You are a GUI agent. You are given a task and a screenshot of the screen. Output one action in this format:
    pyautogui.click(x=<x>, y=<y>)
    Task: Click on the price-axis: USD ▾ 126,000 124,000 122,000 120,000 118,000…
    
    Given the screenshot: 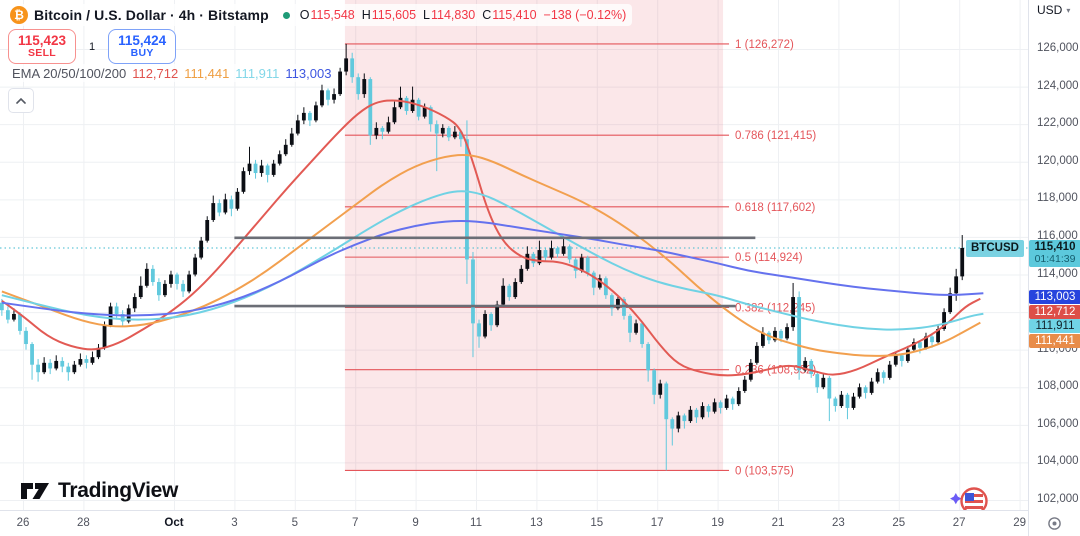 What is the action you would take?
    pyautogui.click(x=1054, y=268)
    